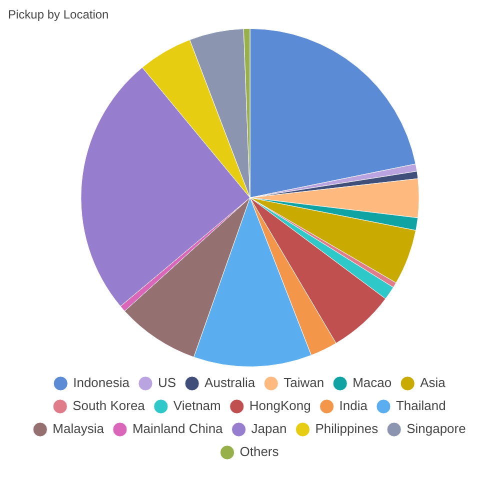 Image resolution: width=500 pixels, height=481 pixels. Describe the element at coordinates (304, 382) in the screenshot. I see `legend-label: Taiwan` at that location.